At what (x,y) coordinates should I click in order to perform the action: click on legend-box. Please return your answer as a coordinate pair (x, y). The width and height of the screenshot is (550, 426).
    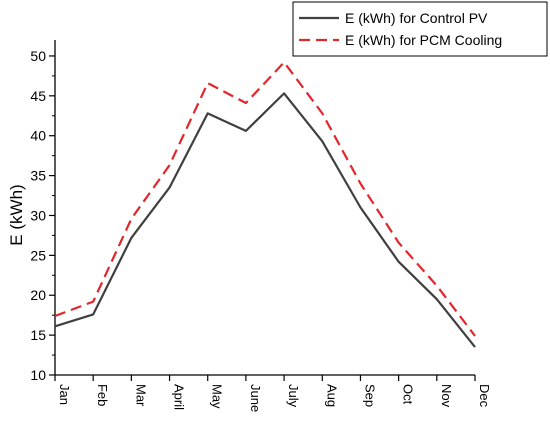
    Looking at the image, I should click on (420, 29).